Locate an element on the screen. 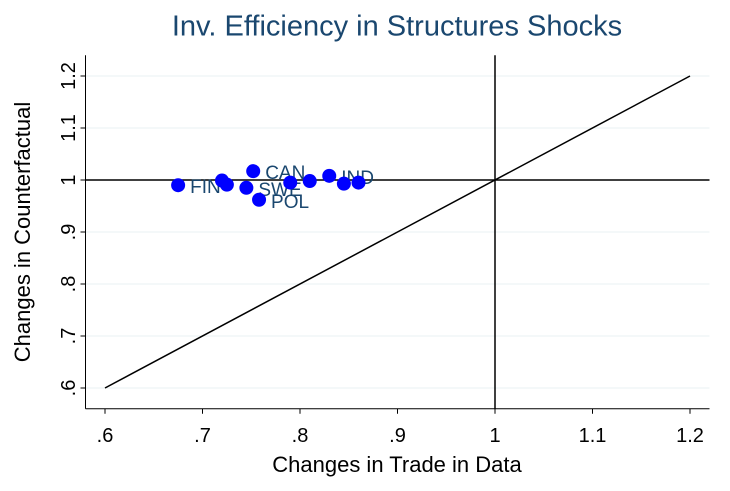  y-axis-title: Changes in Counterfactual is located at coordinates (22, 232).